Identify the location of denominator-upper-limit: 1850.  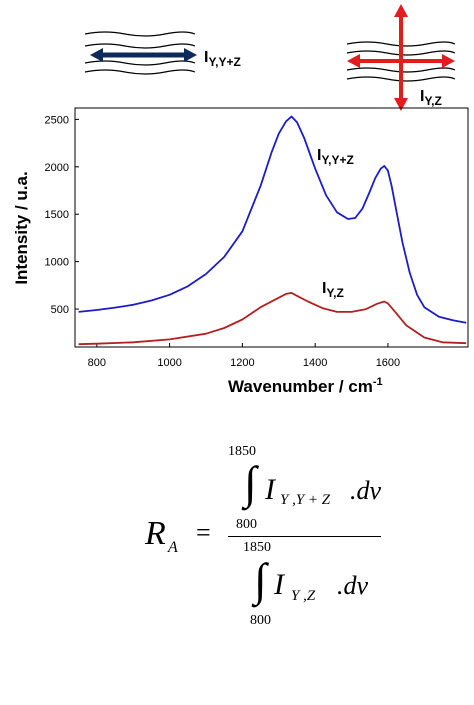
(257, 547).